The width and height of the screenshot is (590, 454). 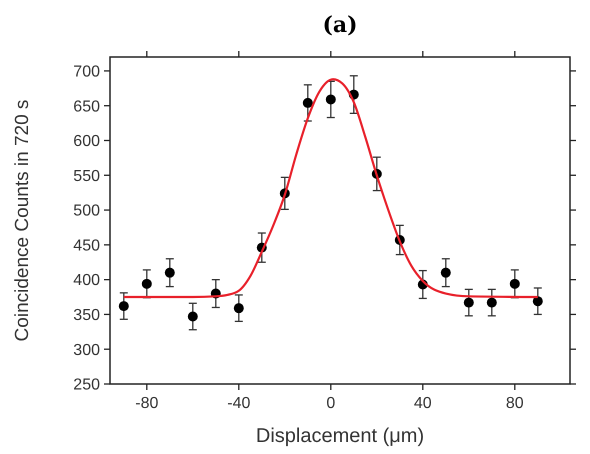 What do you see at coordinates (515, 403) in the screenshot?
I see `x-tick-label: 80` at bounding box center [515, 403].